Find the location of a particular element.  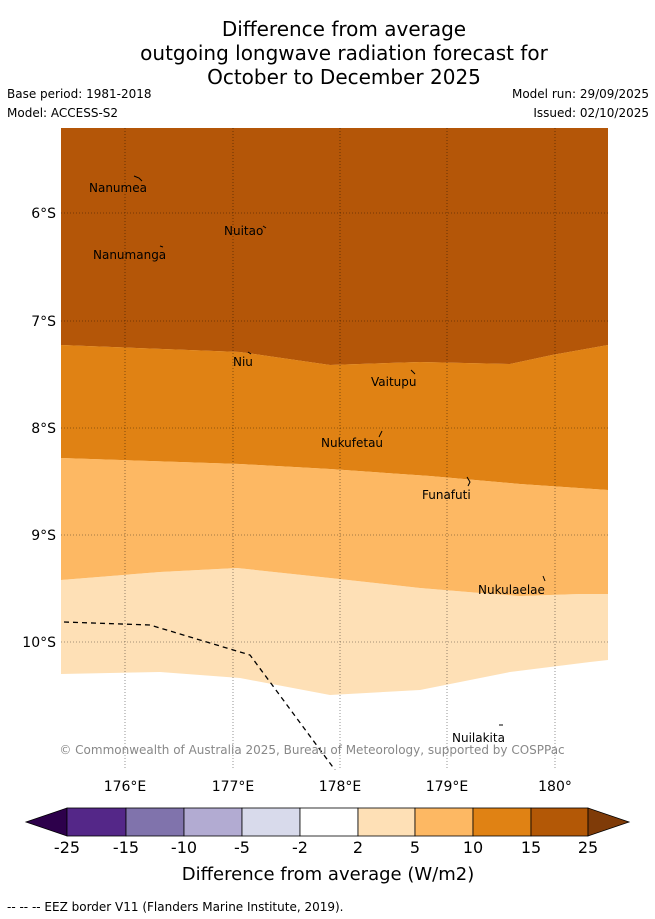

island-nuitao-outline is located at coordinates (264, 227).